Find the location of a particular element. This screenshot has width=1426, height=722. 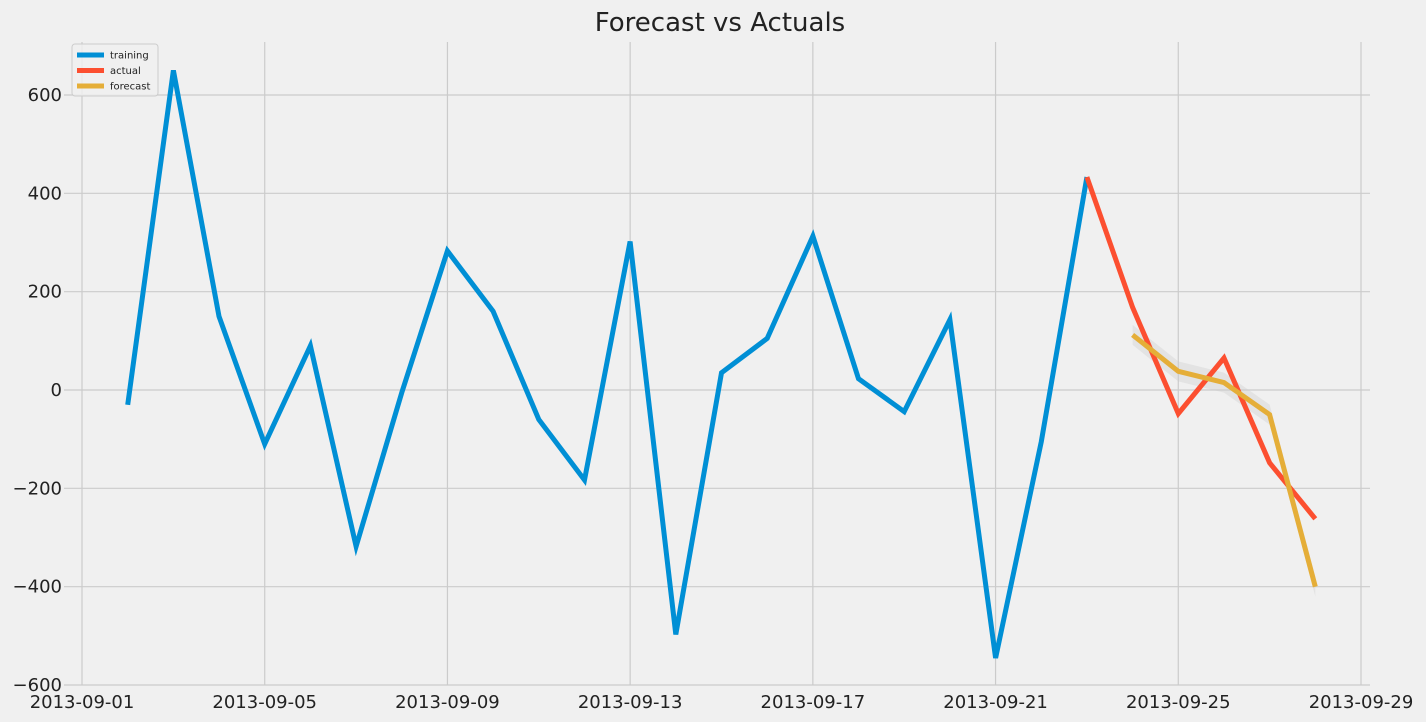

x-tick-label: 2013-09-29 is located at coordinates (1361, 702).